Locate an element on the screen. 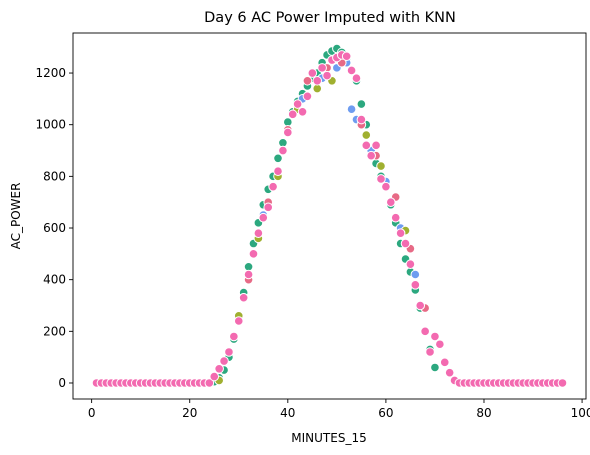  x-tick-label: 80 is located at coordinates (483, 413).